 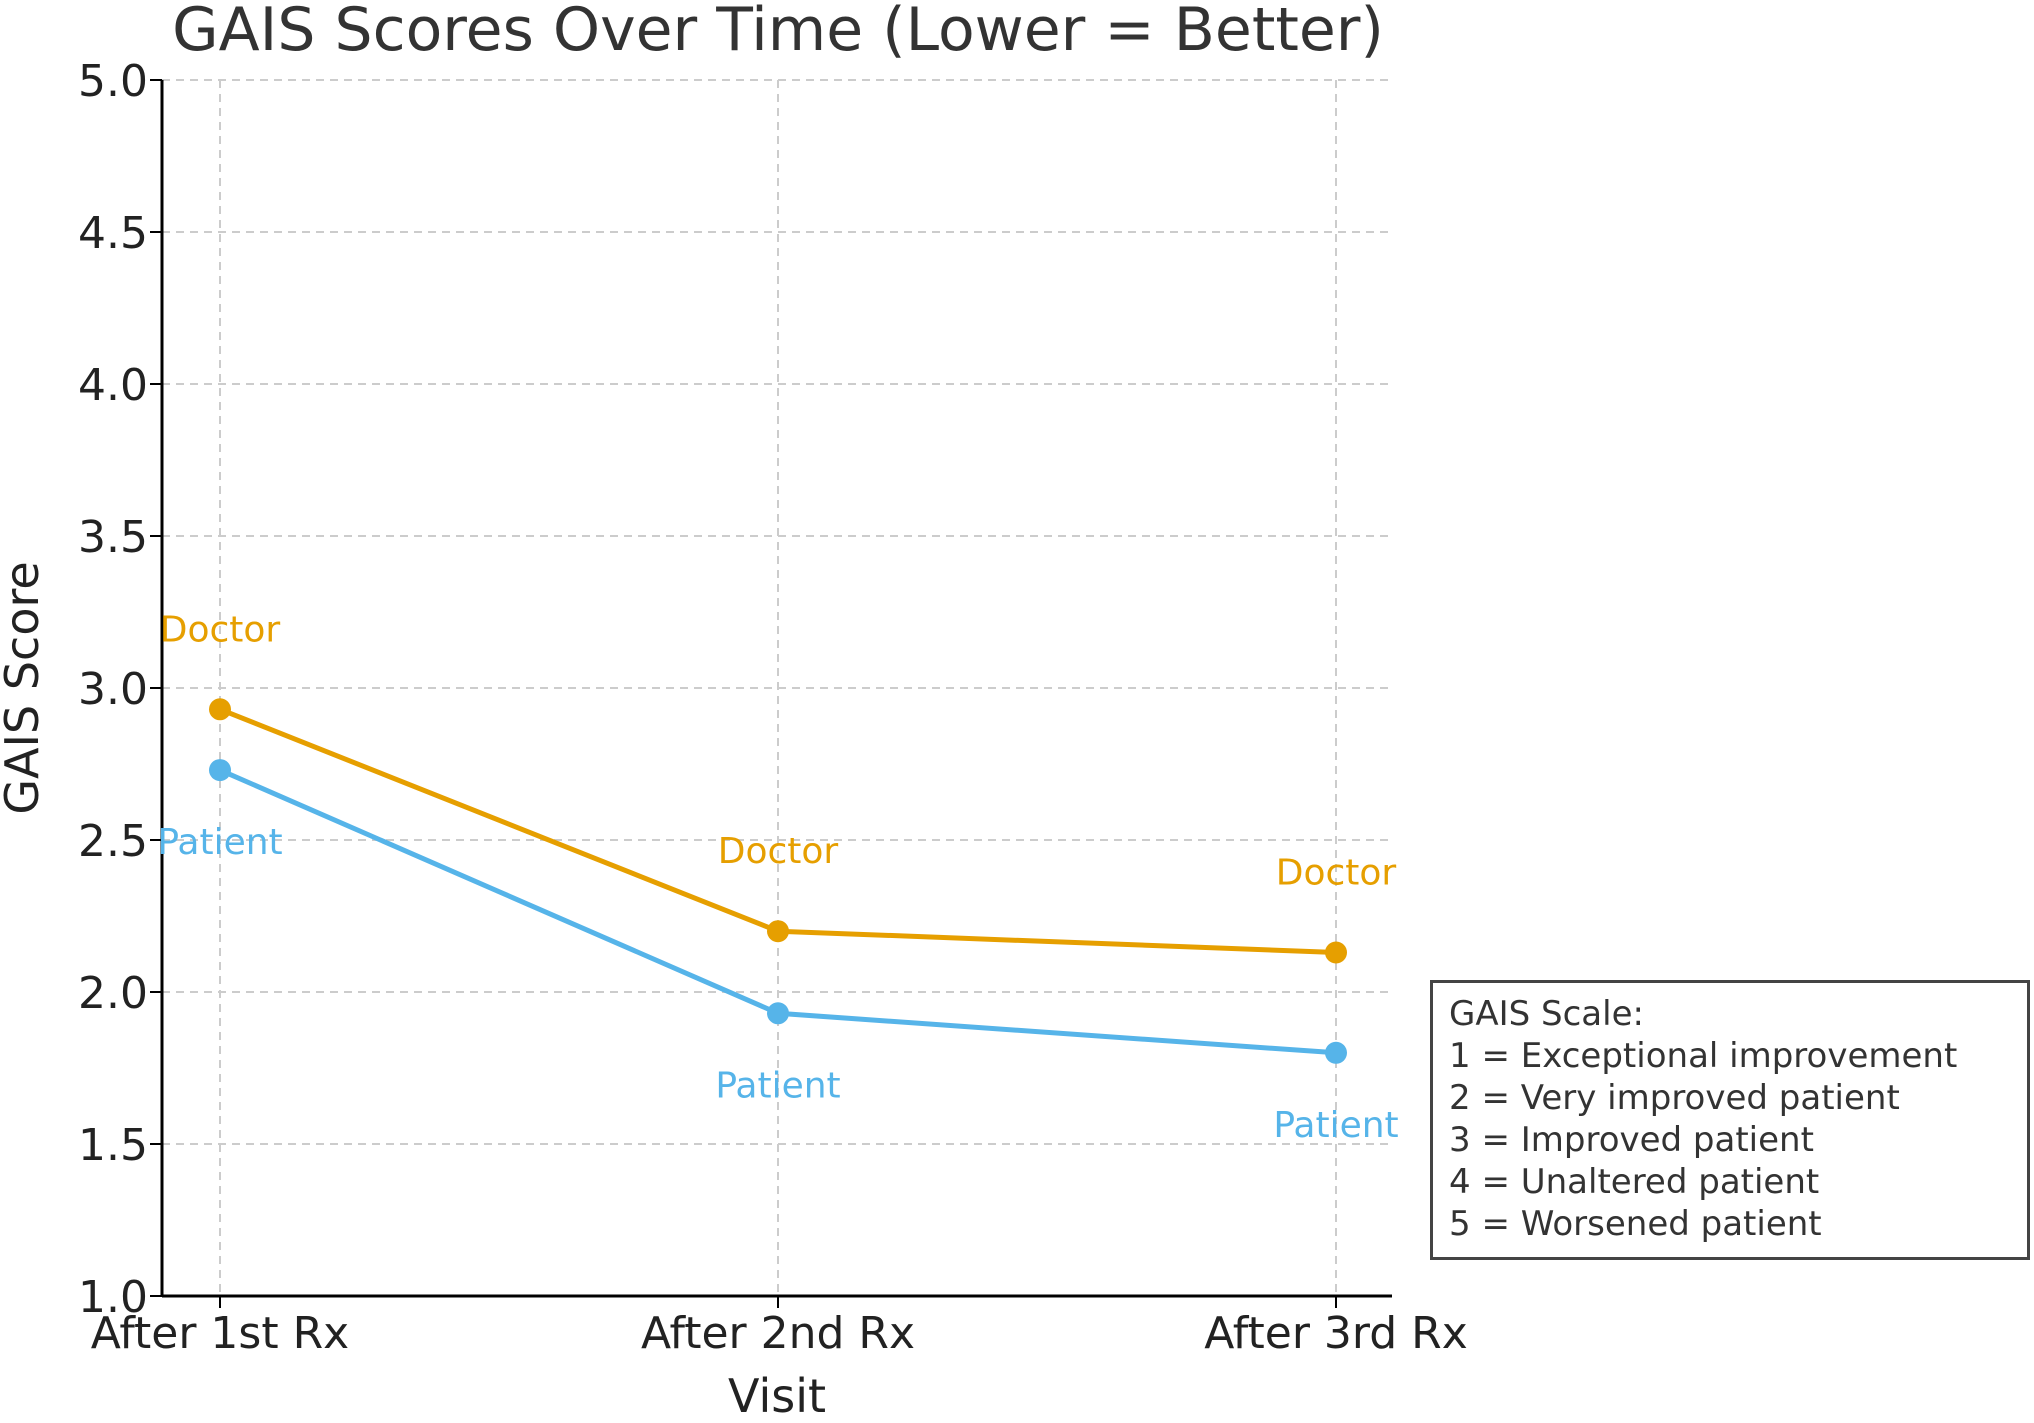 I want to click on legend-line-4: 4 = Unaltered patient, so click(x=1634, y=1182).